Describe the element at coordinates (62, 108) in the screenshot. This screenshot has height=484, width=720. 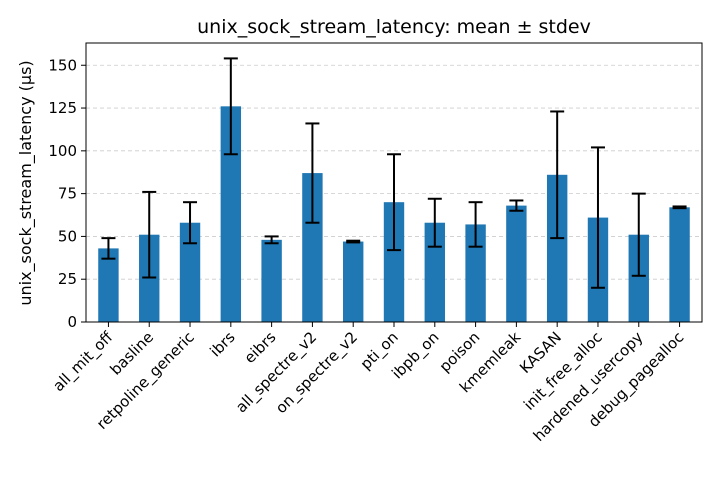
I see `y-tick-label: 125` at that location.